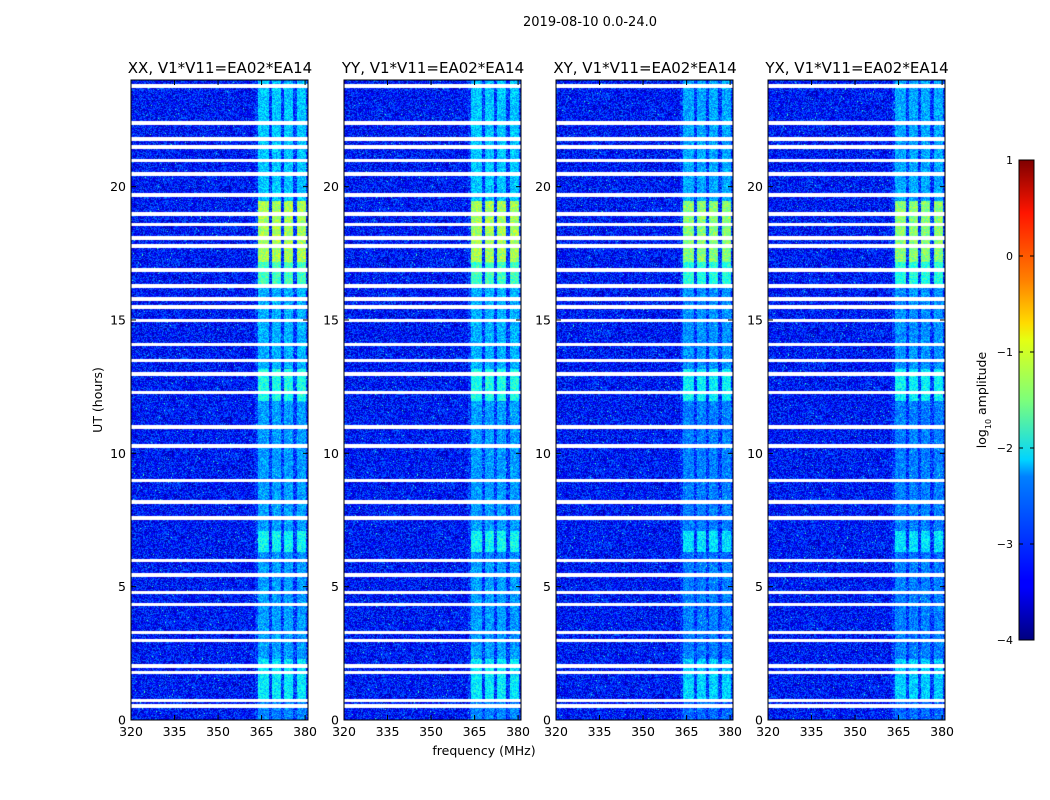  What do you see at coordinates (856, 68) in the screenshot?
I see `panel-title: YX, V1*V11=EA02*EA14` at bounding box center [856, 68].